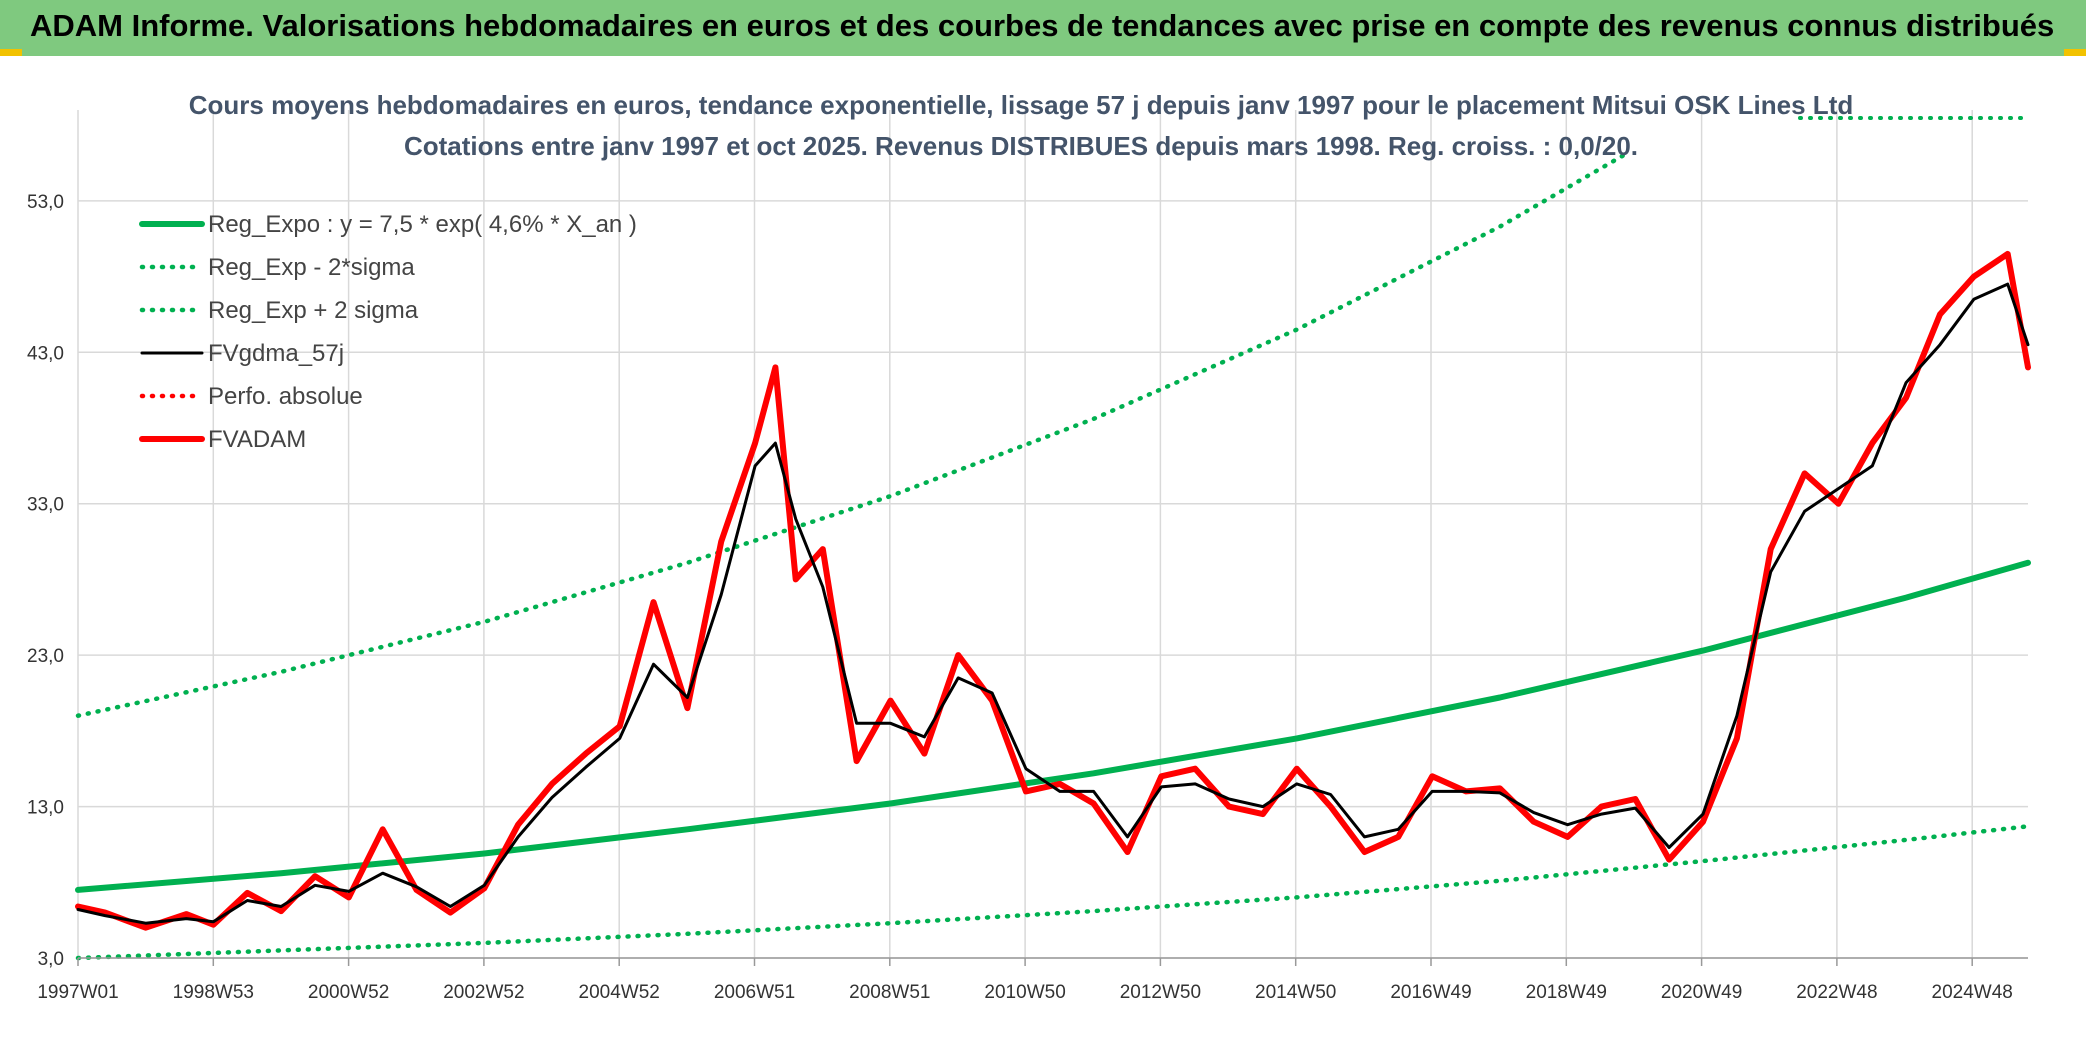 Image resolution: width=2086 pixels, height=1037 pixels. Describe the element at coordinates (754, 992) in the screenshot. I see `x-tick-label: 2006W51` at that location.